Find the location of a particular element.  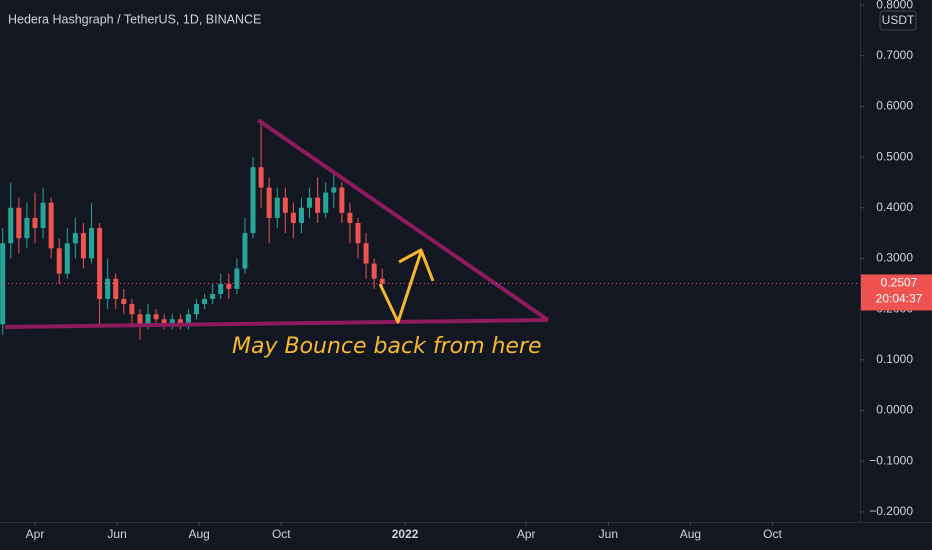

x-axis: Apr Jun Aug Oct 2022 Apr Jun Aug Oct is located at coordinates (404, 531).